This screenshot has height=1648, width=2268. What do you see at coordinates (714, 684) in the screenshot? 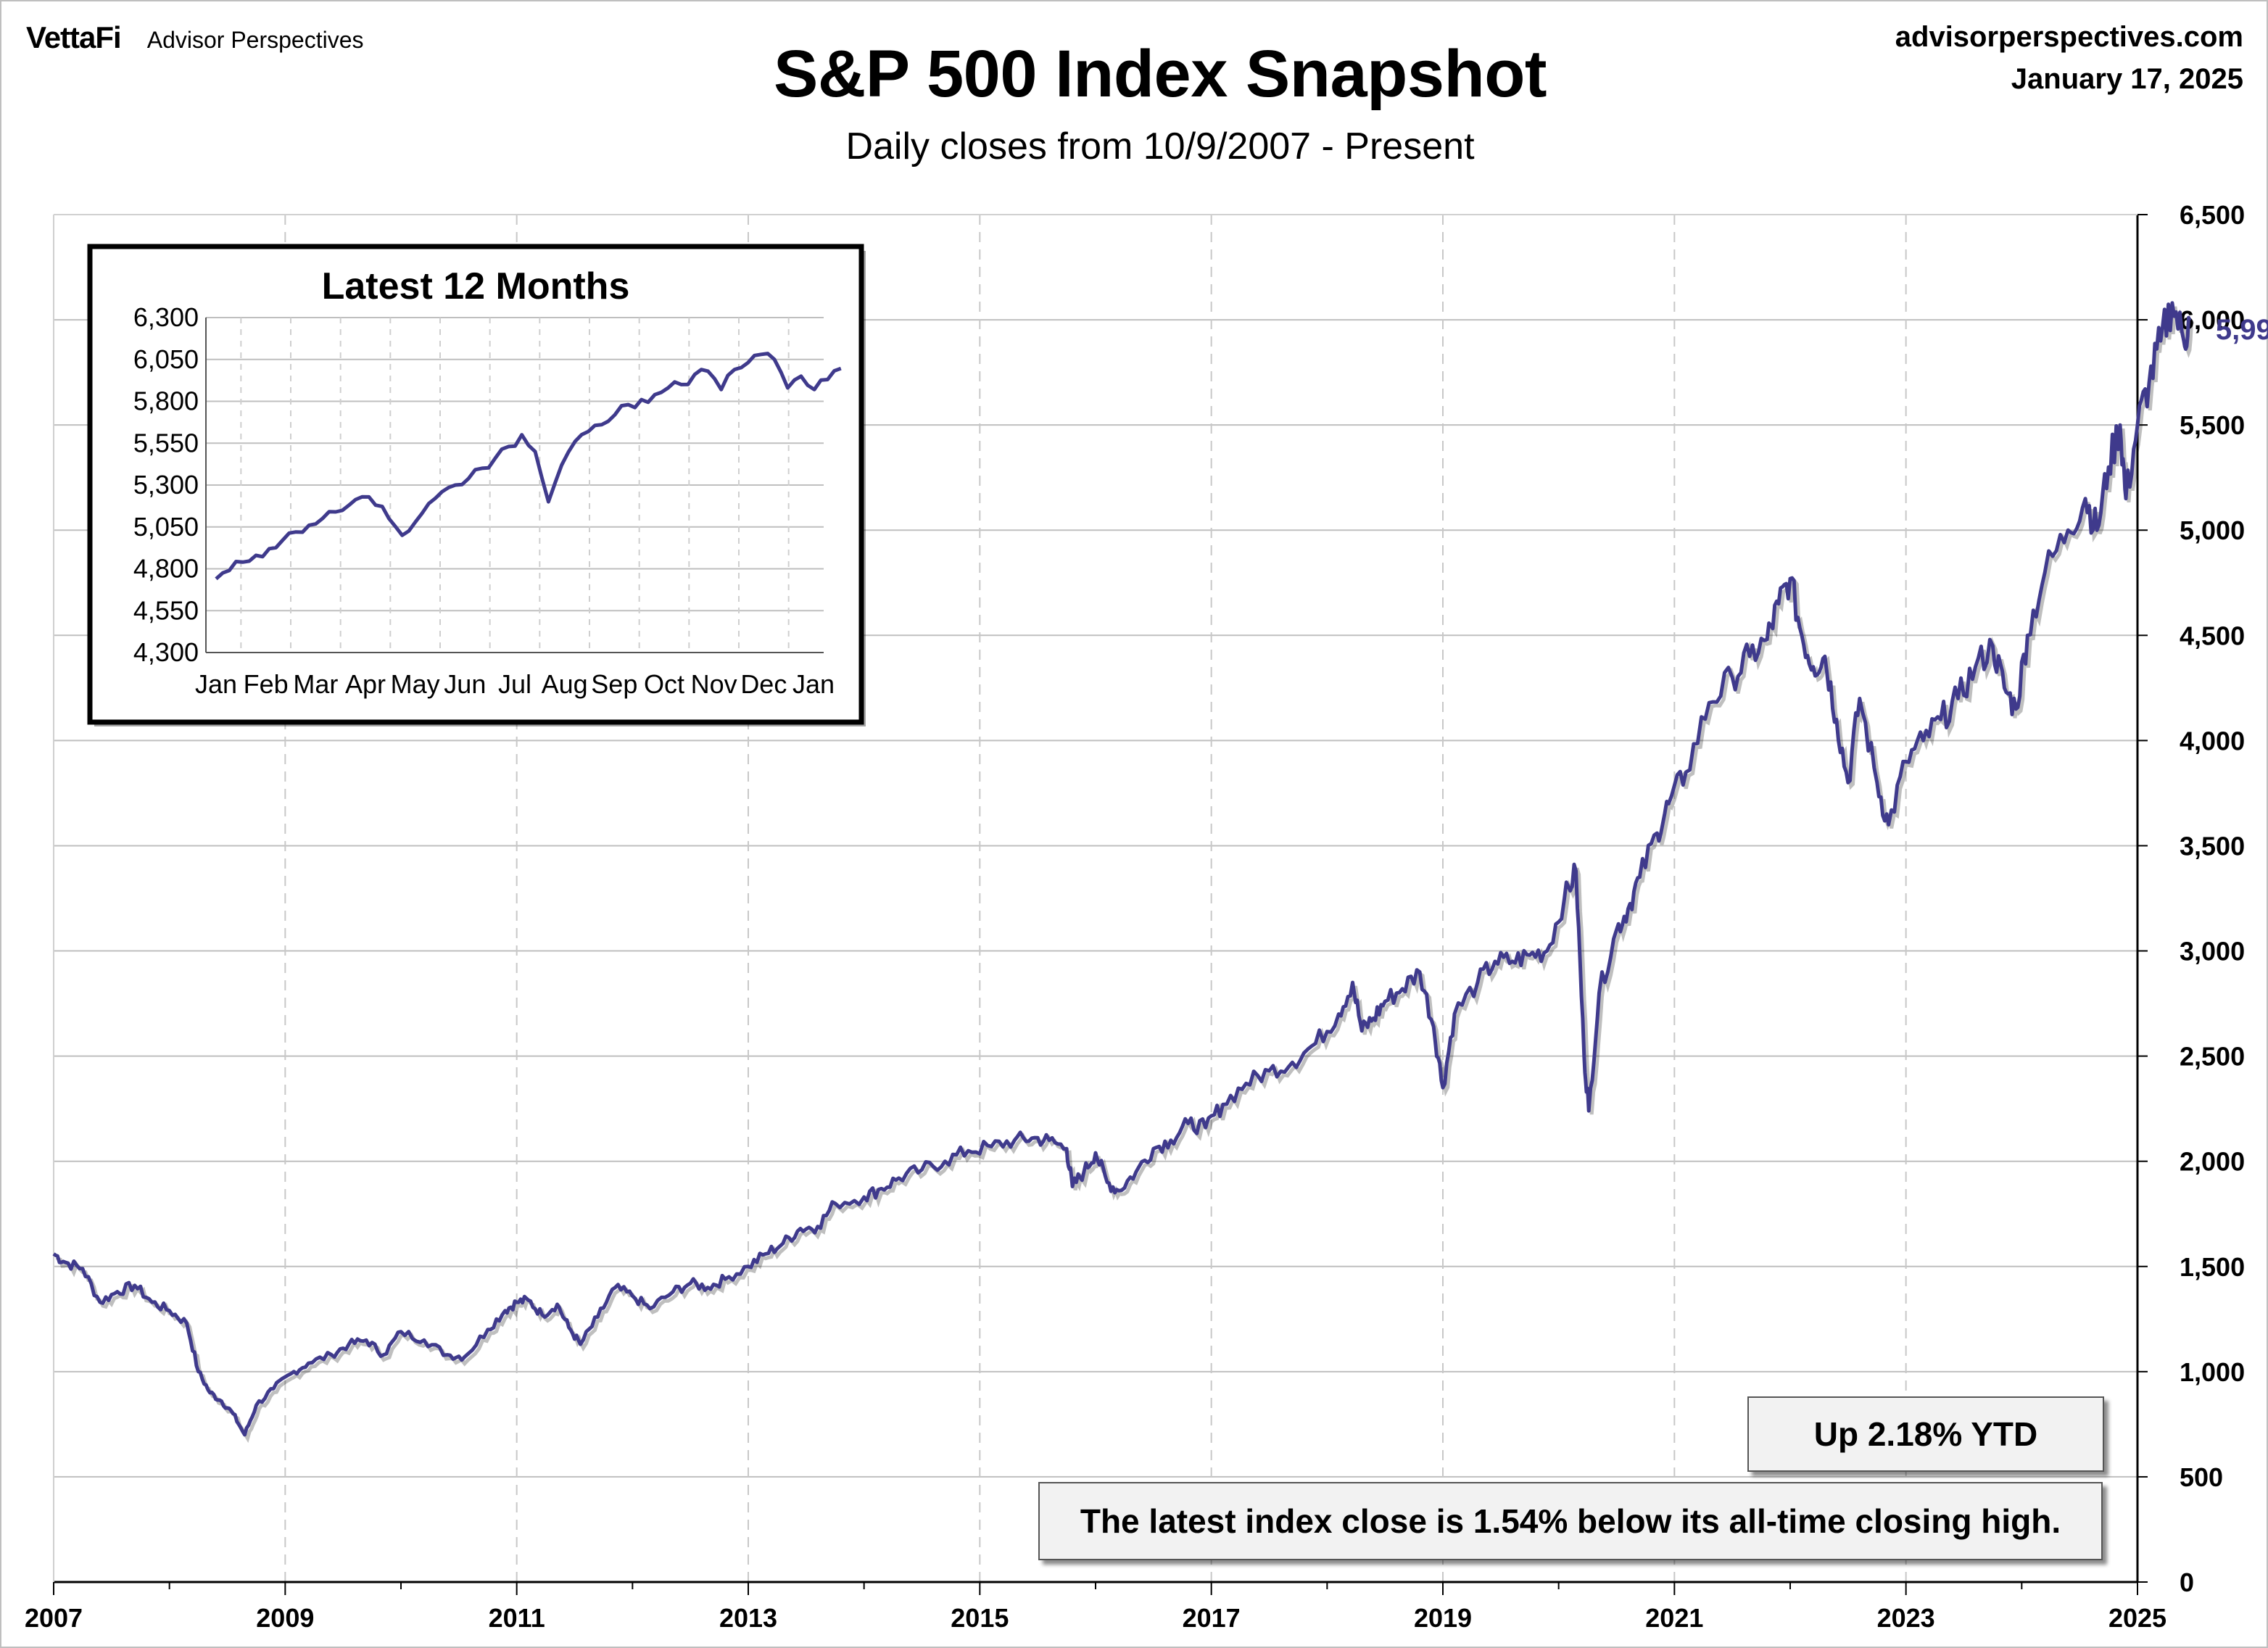
I see `inset-x-tick-label: Nov` at bounding box center [714, 684].